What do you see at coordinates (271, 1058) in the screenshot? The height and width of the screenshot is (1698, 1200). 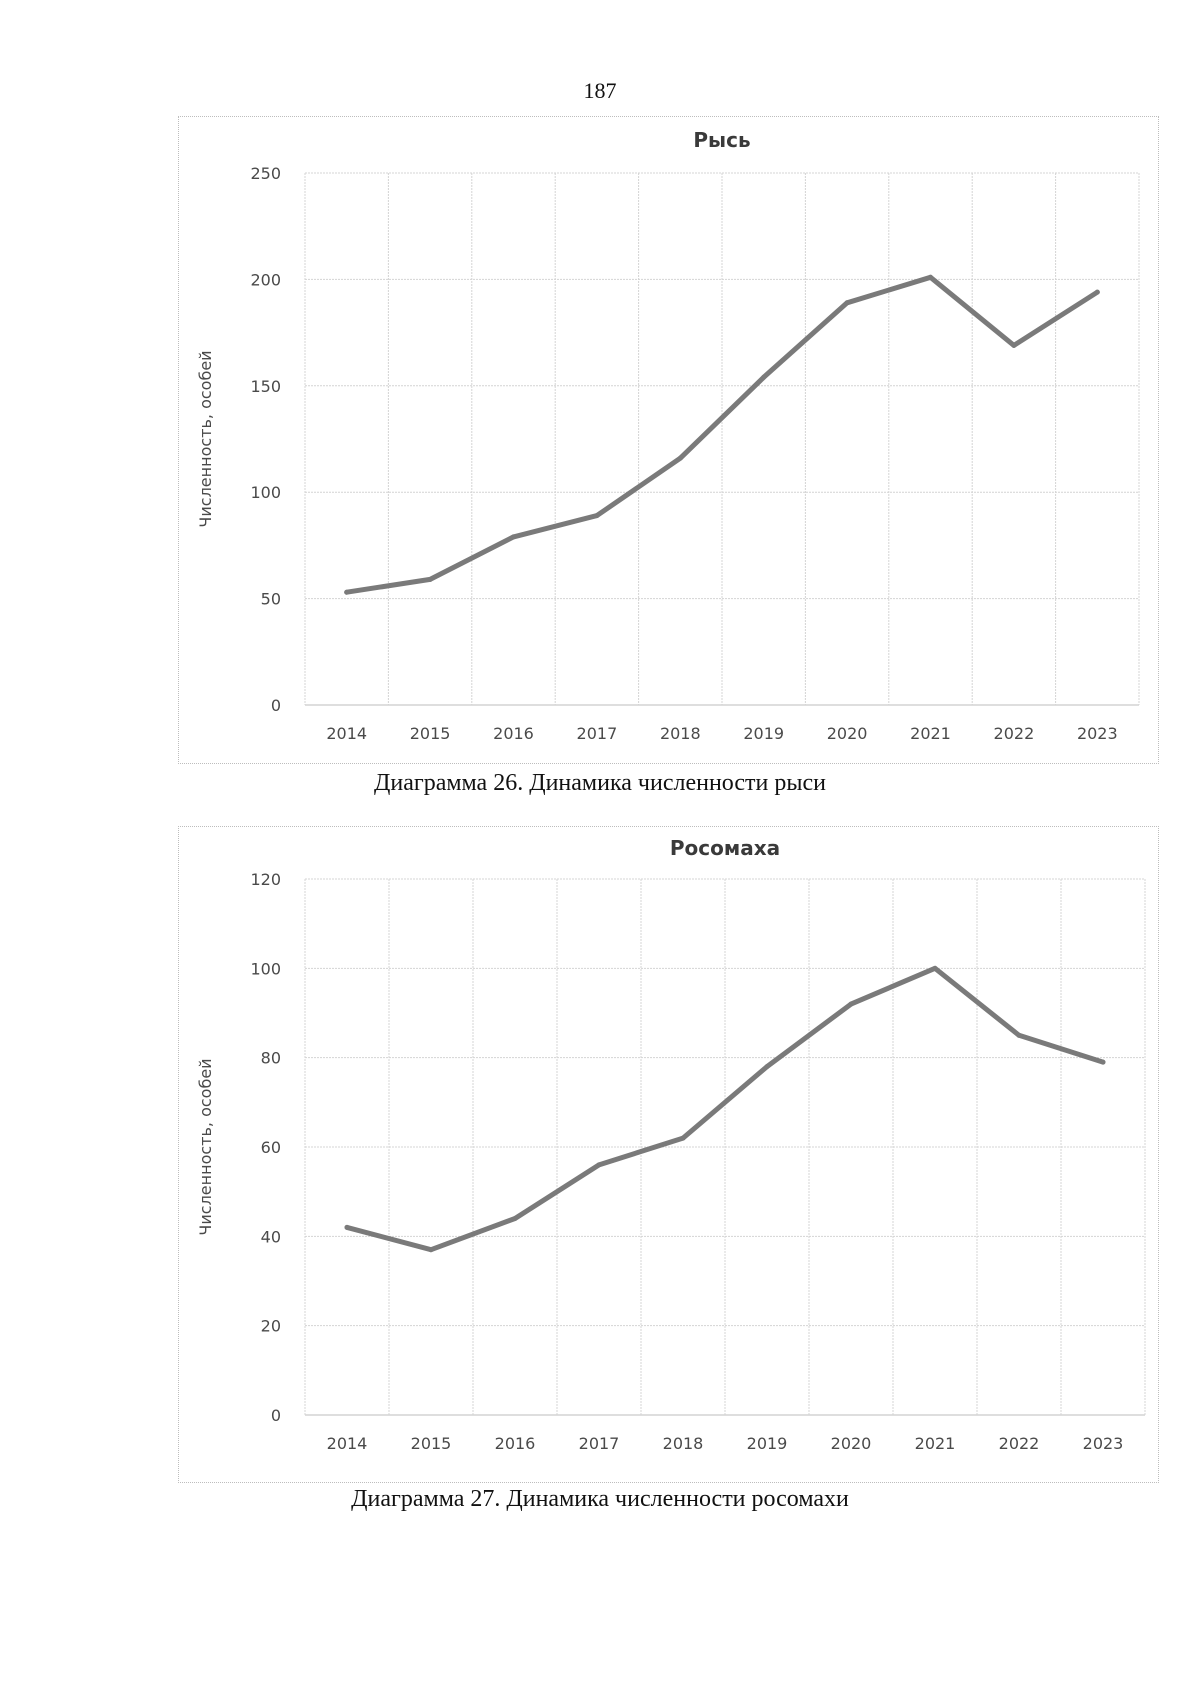 I see `y-tick-label: 80` at bounding box center [271, 1058].